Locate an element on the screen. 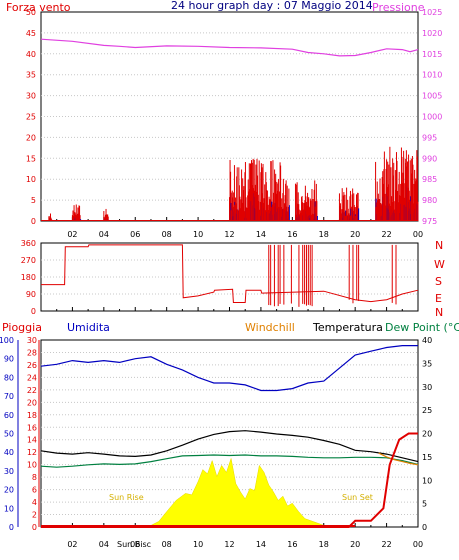 The width and height of the screenshot is (459, 560). rain-tick-label: 28 is located at coordinates (32, 352).